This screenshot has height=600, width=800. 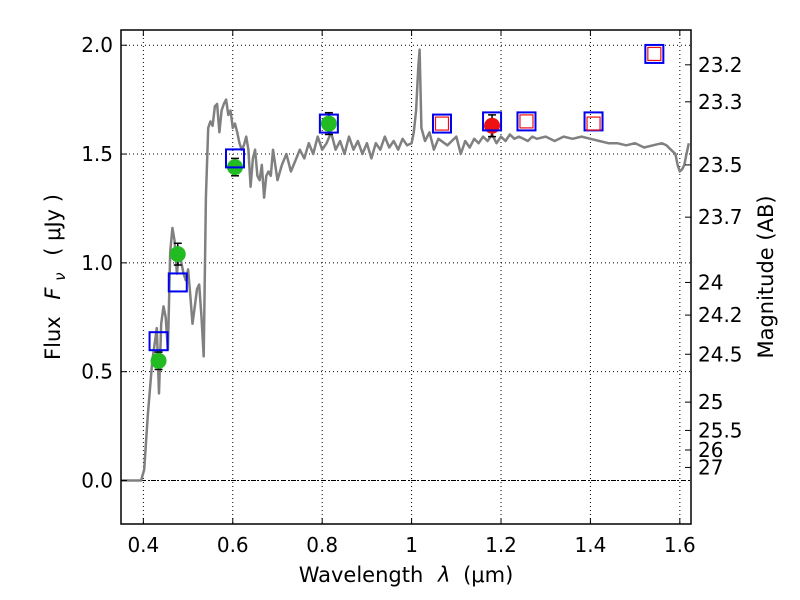 I want to click on x-tick-label: 1, so click(x=411, y=545).